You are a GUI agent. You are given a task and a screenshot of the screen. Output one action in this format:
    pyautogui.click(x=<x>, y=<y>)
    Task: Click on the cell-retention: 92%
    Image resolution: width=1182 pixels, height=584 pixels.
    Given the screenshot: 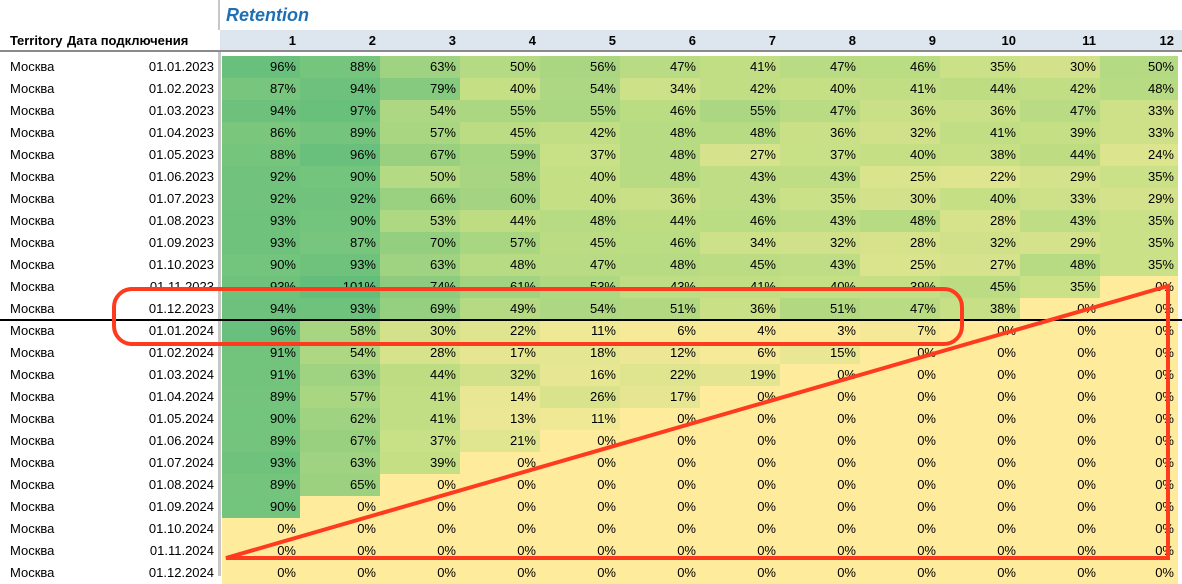 What is the action you would take?
    pyautogui.click(x=340, y=199)
    